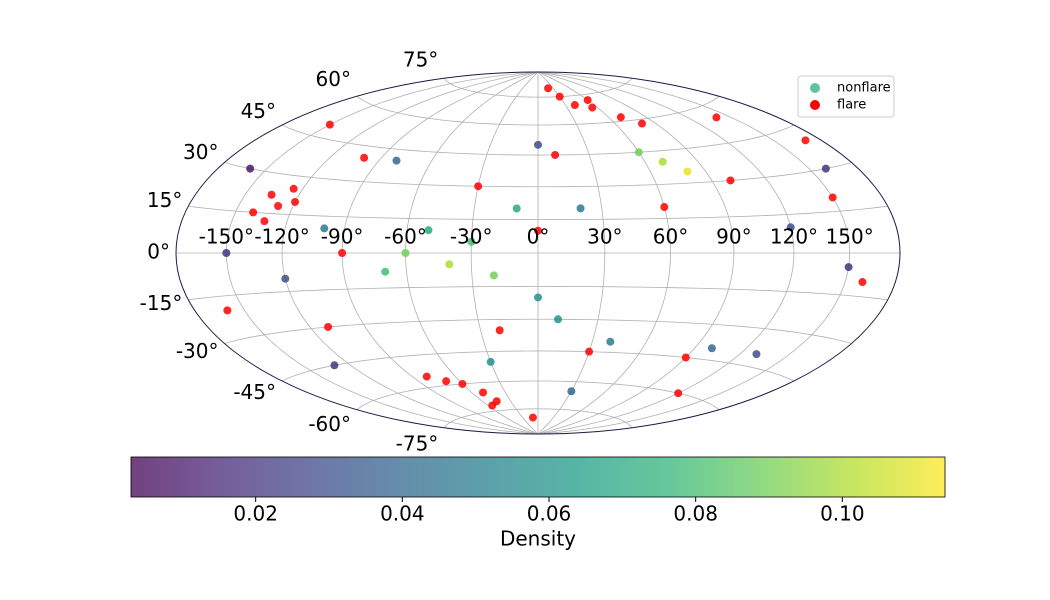 This screenshot has height=600, width=1050. Describe the element at coordinates (254, 392) in the screenshot. I see `y-tick-label: -45°` at that location.